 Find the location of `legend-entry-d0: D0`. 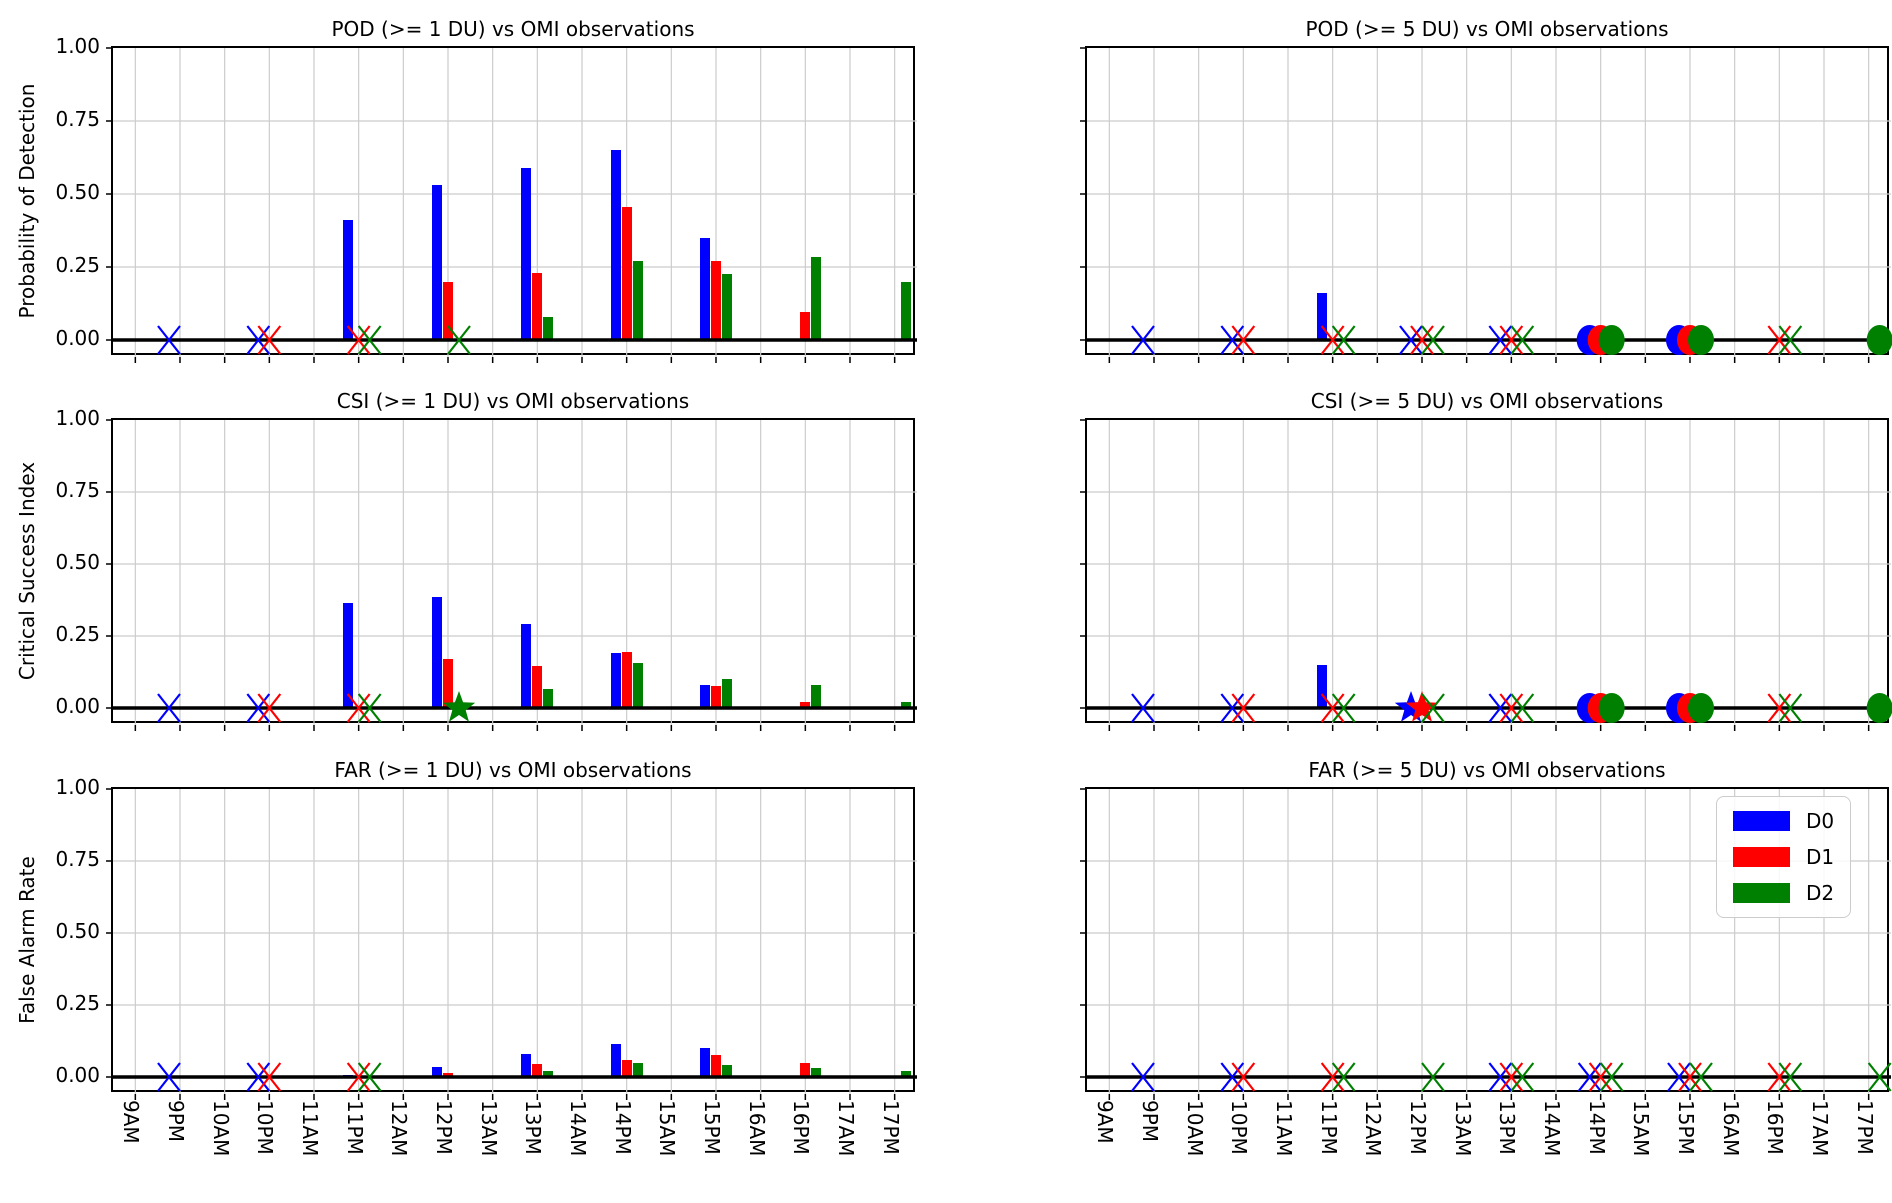

legend-entry-d0: D0 is located at coordinates (1783, 821).